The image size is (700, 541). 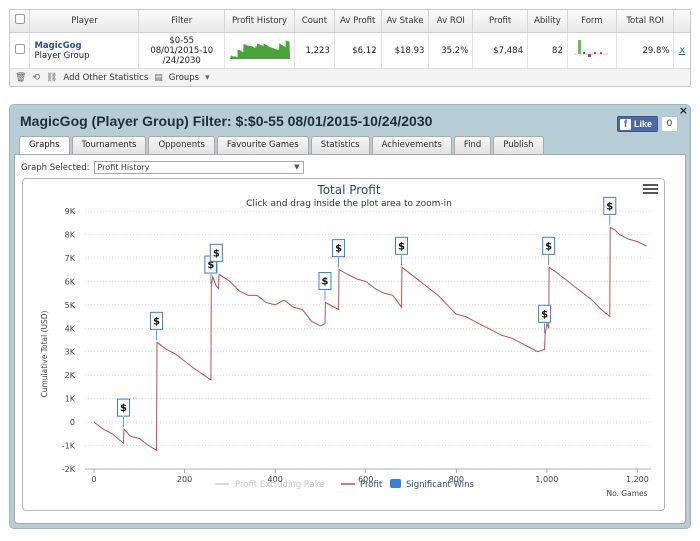 What do you see at coordinates (72, 422) in the screenshot?
I see `y-tick-label: 0` at bounding box center [72, 422].